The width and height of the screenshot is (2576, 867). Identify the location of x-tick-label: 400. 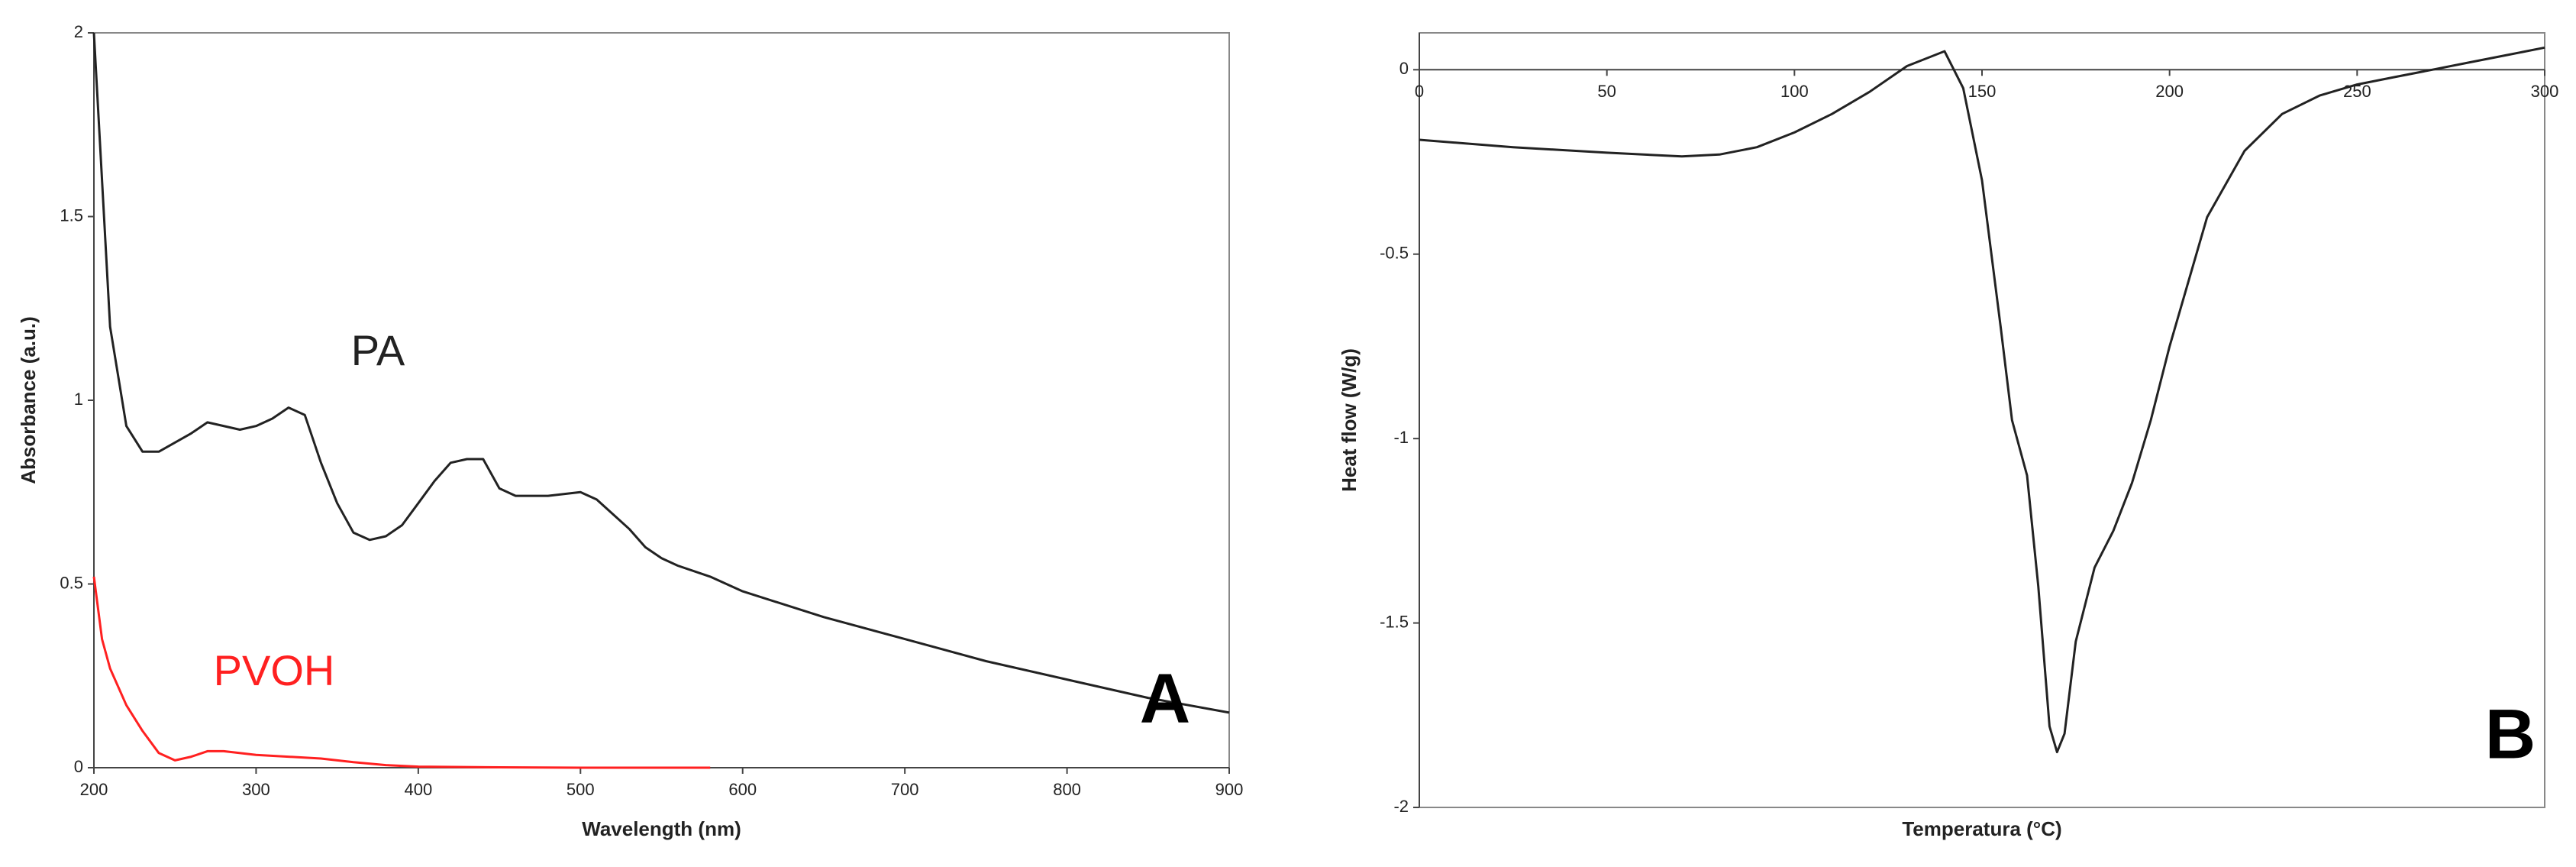
(418, 790).